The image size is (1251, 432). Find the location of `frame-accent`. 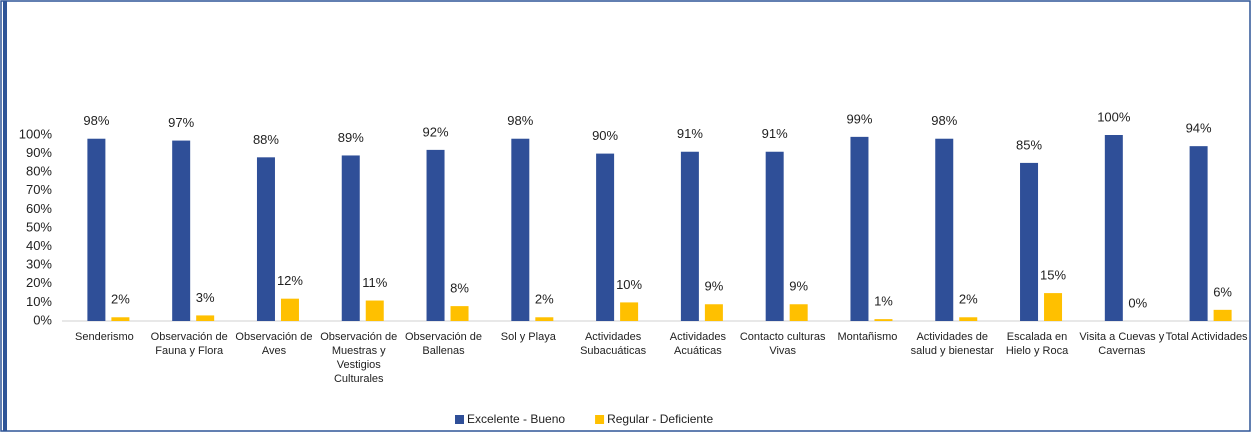

frame-accent is located at coordinates (5, 216).